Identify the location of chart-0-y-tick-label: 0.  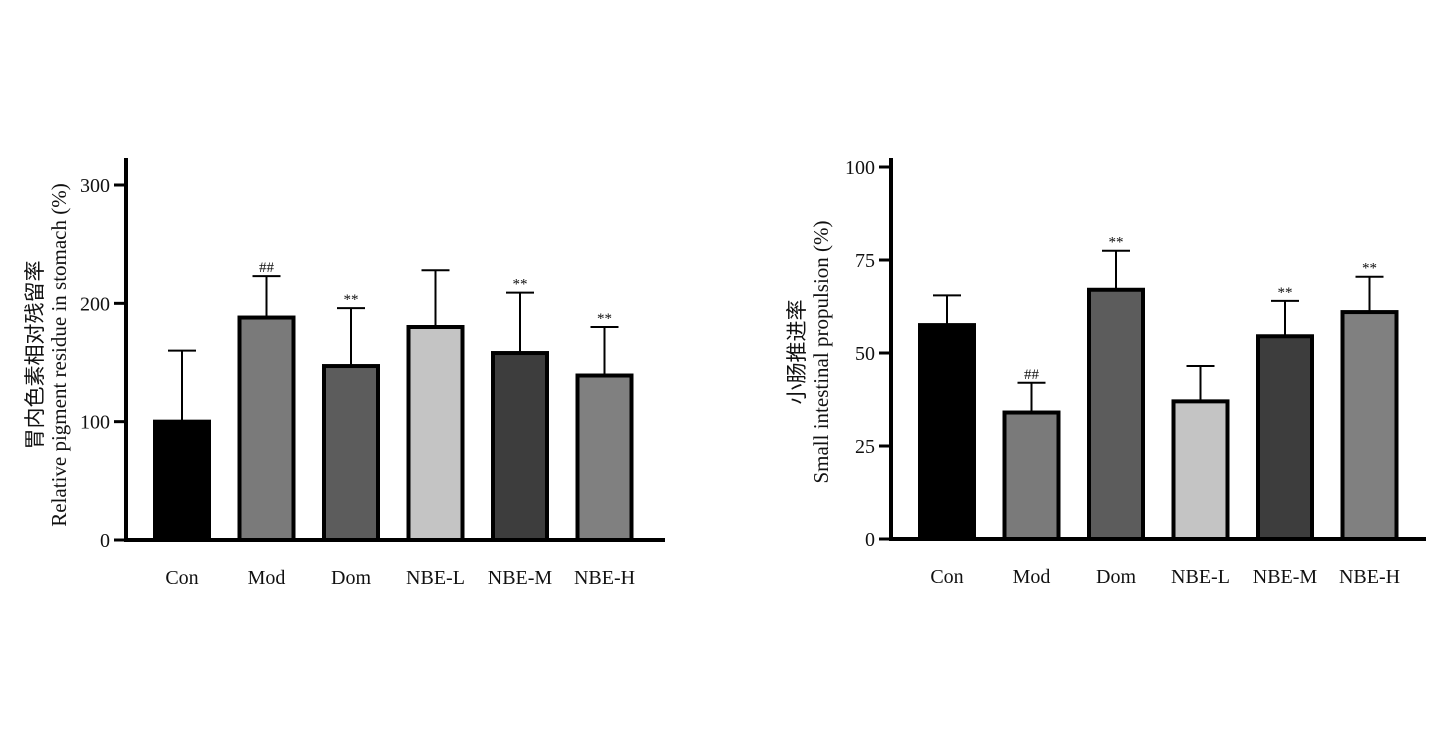
(105, 541).